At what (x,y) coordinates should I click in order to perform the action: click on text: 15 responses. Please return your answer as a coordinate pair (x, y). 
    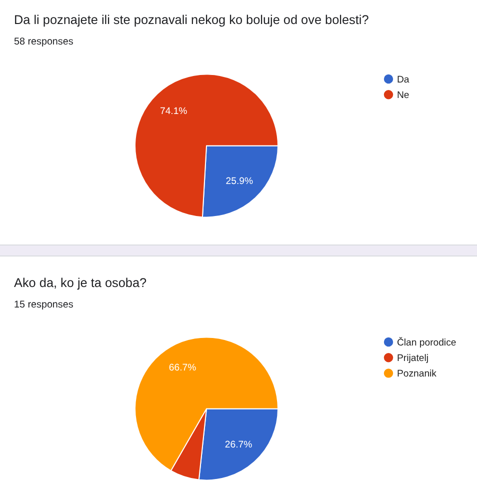
    Looking at the image, I should click on (44, 304).